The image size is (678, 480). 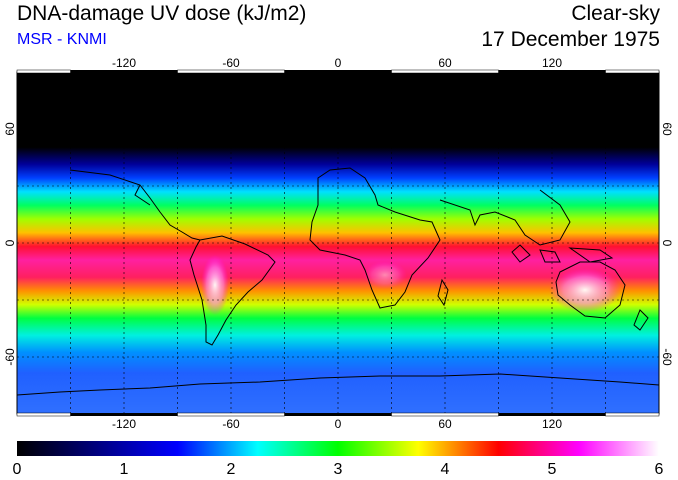 What do you see at coordinates (17, 469) in the screenshot?
I see `colorbar-tick-label: 0` at bounding box center [17, 469].